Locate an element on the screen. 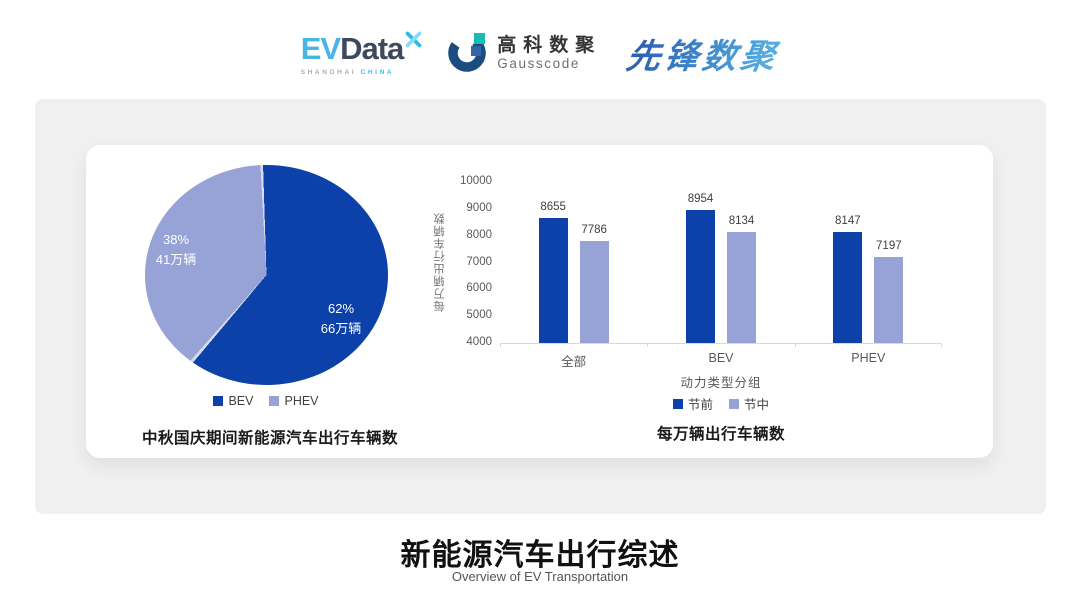 The width and height of the screenshot is (1080, 608). x-axis-line is located at coordinates (721, 343).